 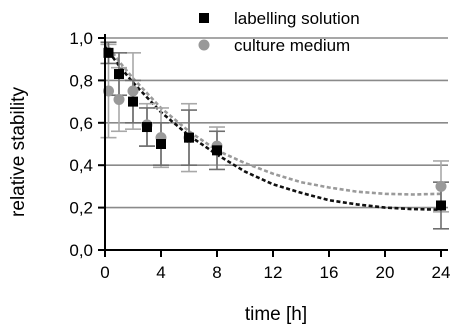 I want to click on legend: labelling solution culture medium, so click(x=279, y=32).